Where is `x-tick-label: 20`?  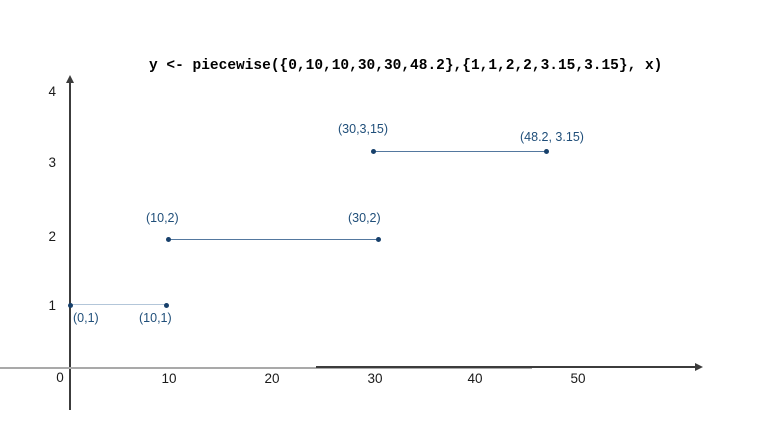
x-tick-label: 20 is located at coordinates (272, 378).